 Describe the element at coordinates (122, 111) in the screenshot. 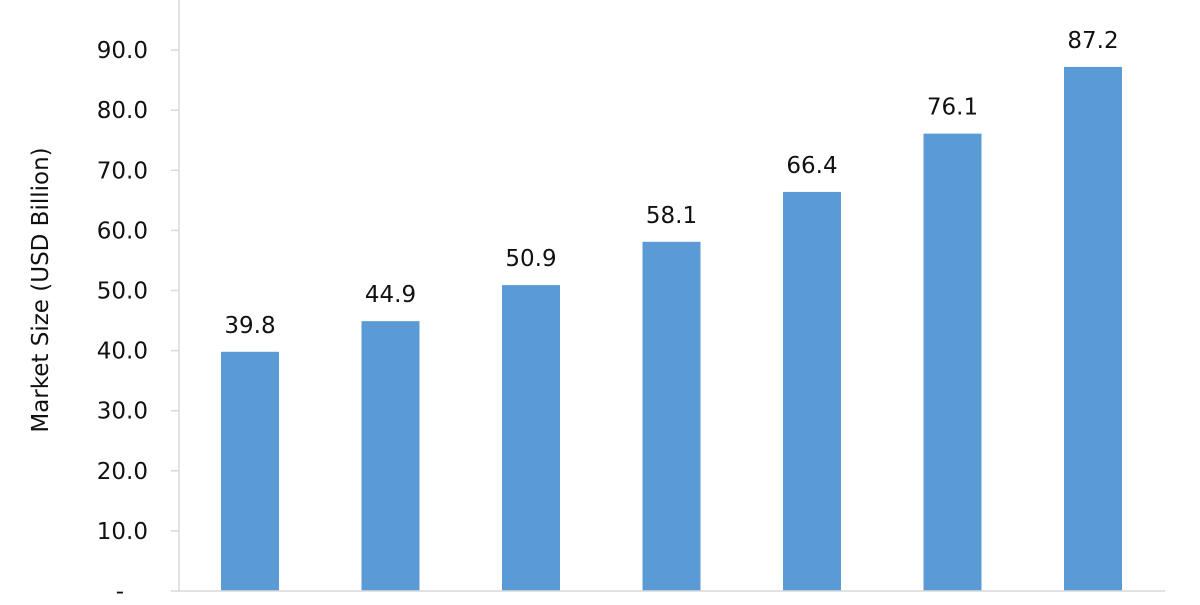

I see `y-tick-label: 80.0` at that location.